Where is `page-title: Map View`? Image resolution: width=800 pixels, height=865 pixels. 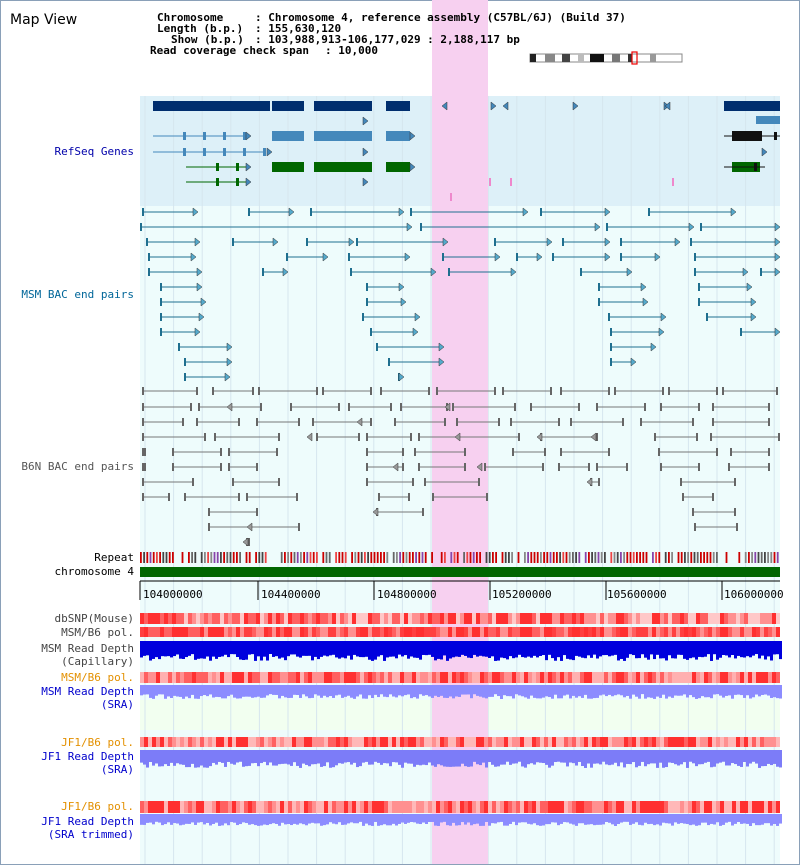 page-title: Map View is located at coordinates (44, 20).